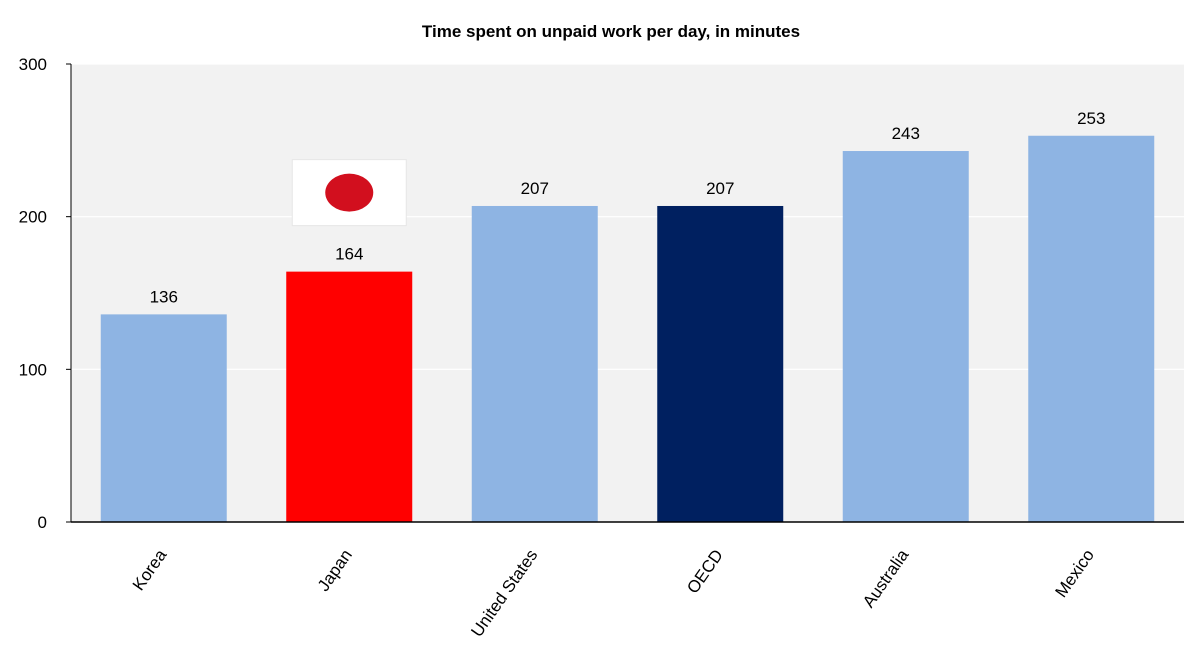 Image resolution: width=1184 pixels, height=661 pixels. I want to click on data-label-korea: 136, so click(164, 296).